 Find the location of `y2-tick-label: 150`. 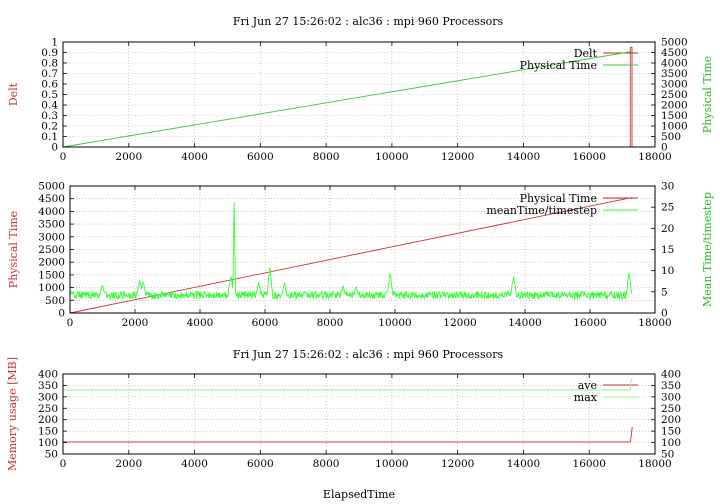

y2-tick-label: 150 is located at coordinates (671, 432).